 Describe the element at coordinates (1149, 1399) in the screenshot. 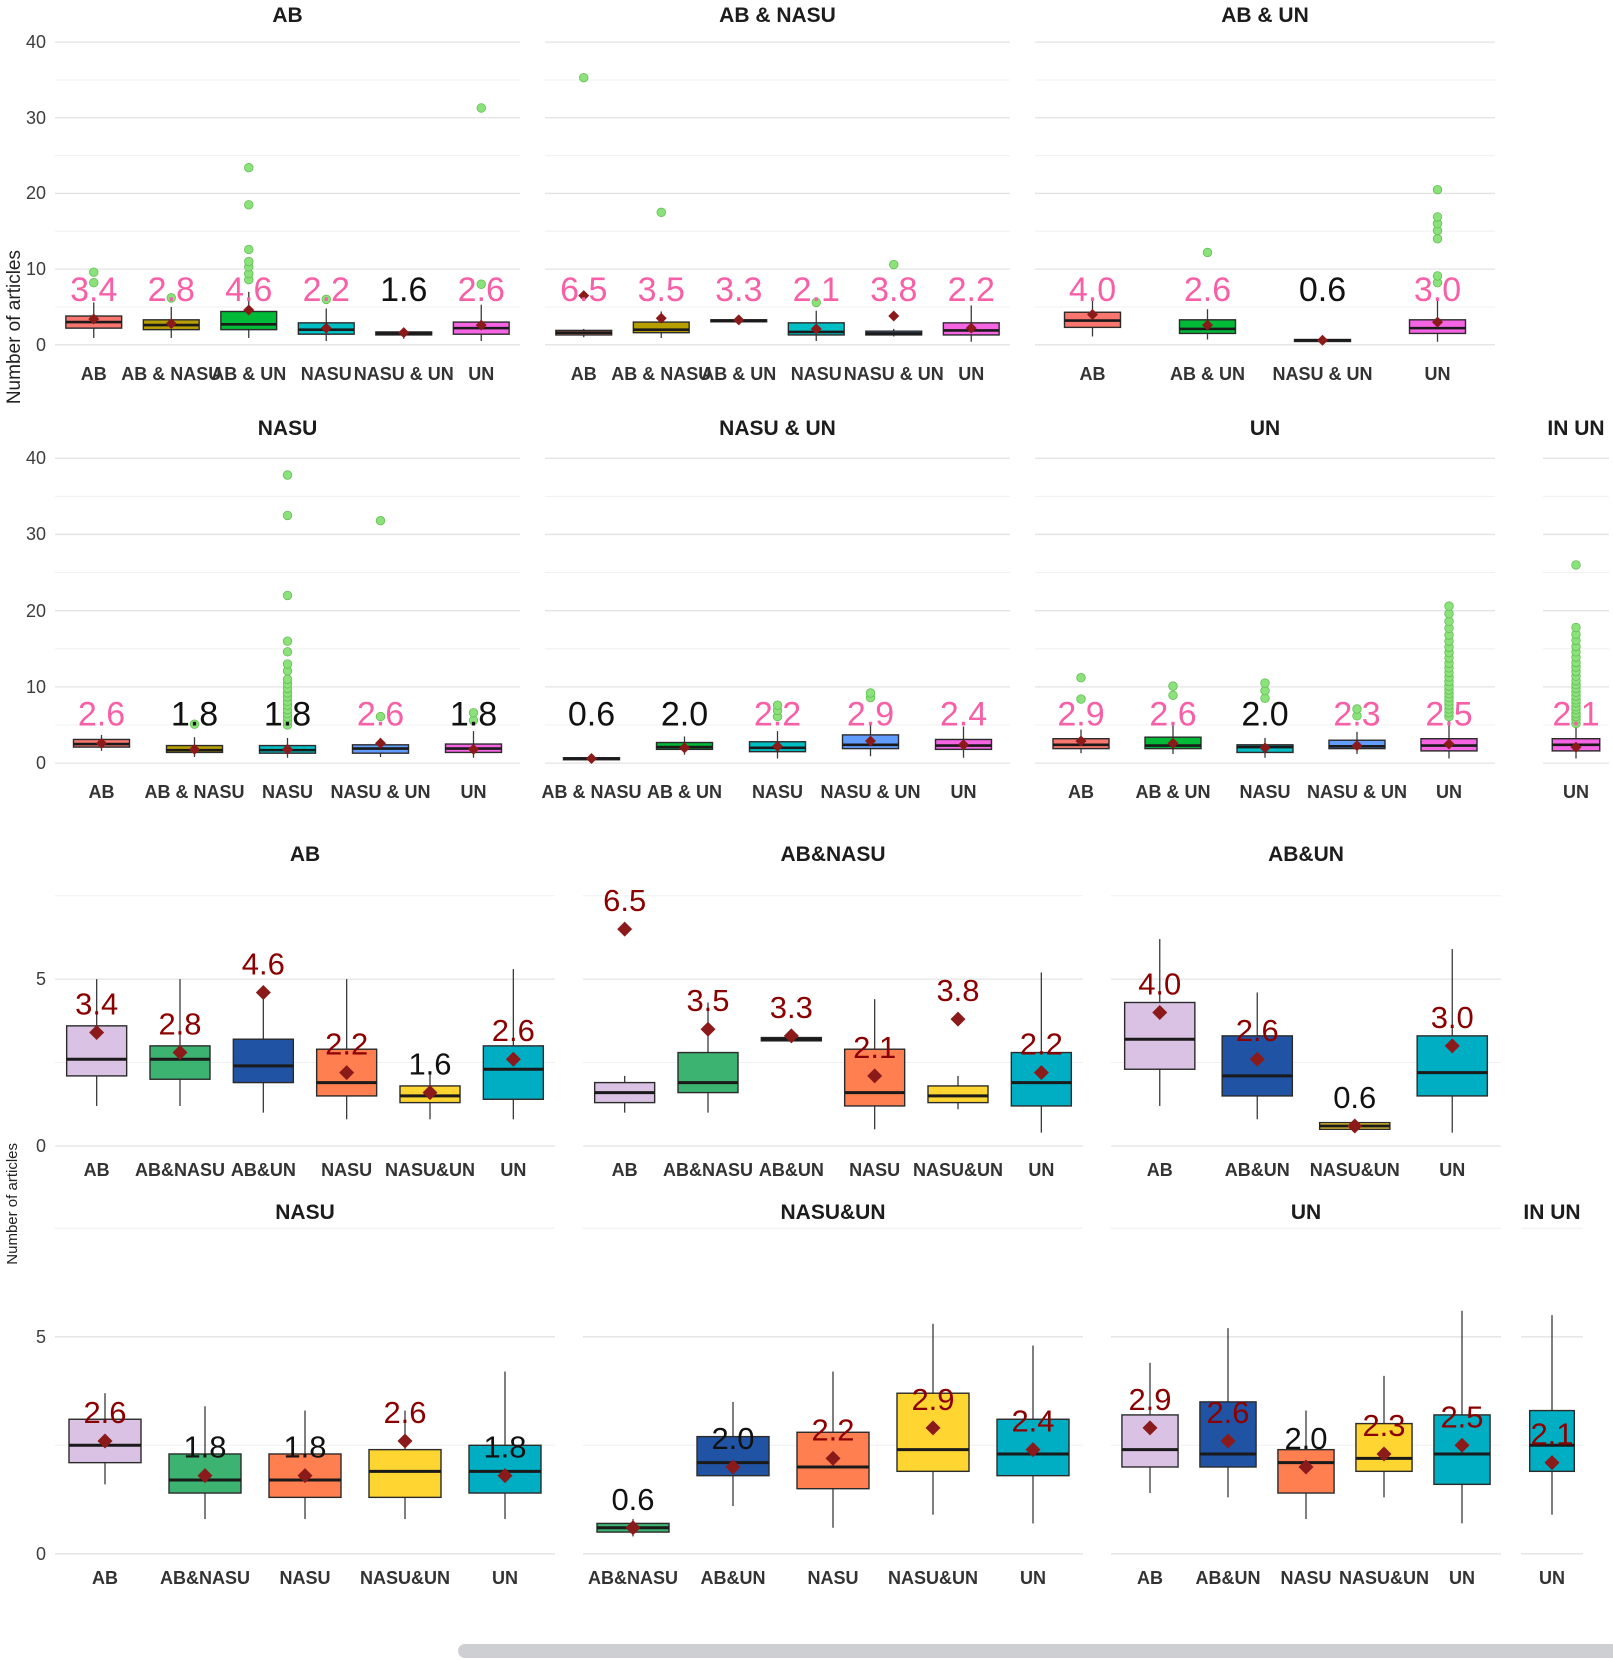

I see `mean-label: 2.9` at that location.